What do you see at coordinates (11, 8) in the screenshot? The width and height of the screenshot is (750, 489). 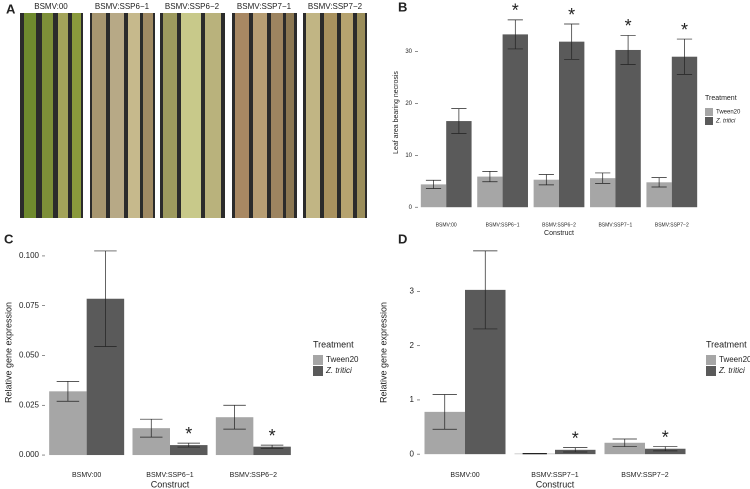 I see `panel-label: A` at bounding box center [11, 8].